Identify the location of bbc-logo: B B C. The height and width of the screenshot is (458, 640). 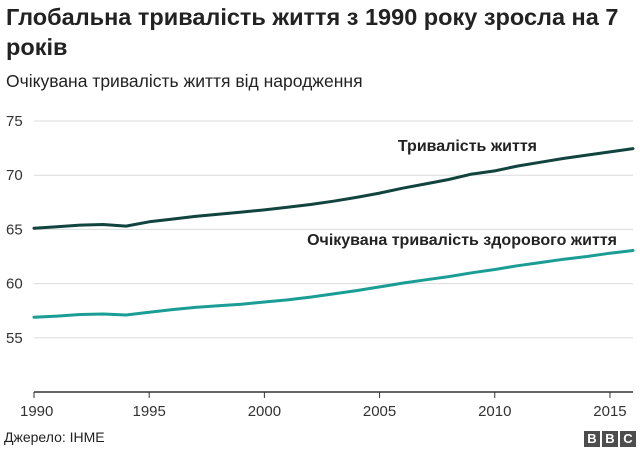
(610, 439).